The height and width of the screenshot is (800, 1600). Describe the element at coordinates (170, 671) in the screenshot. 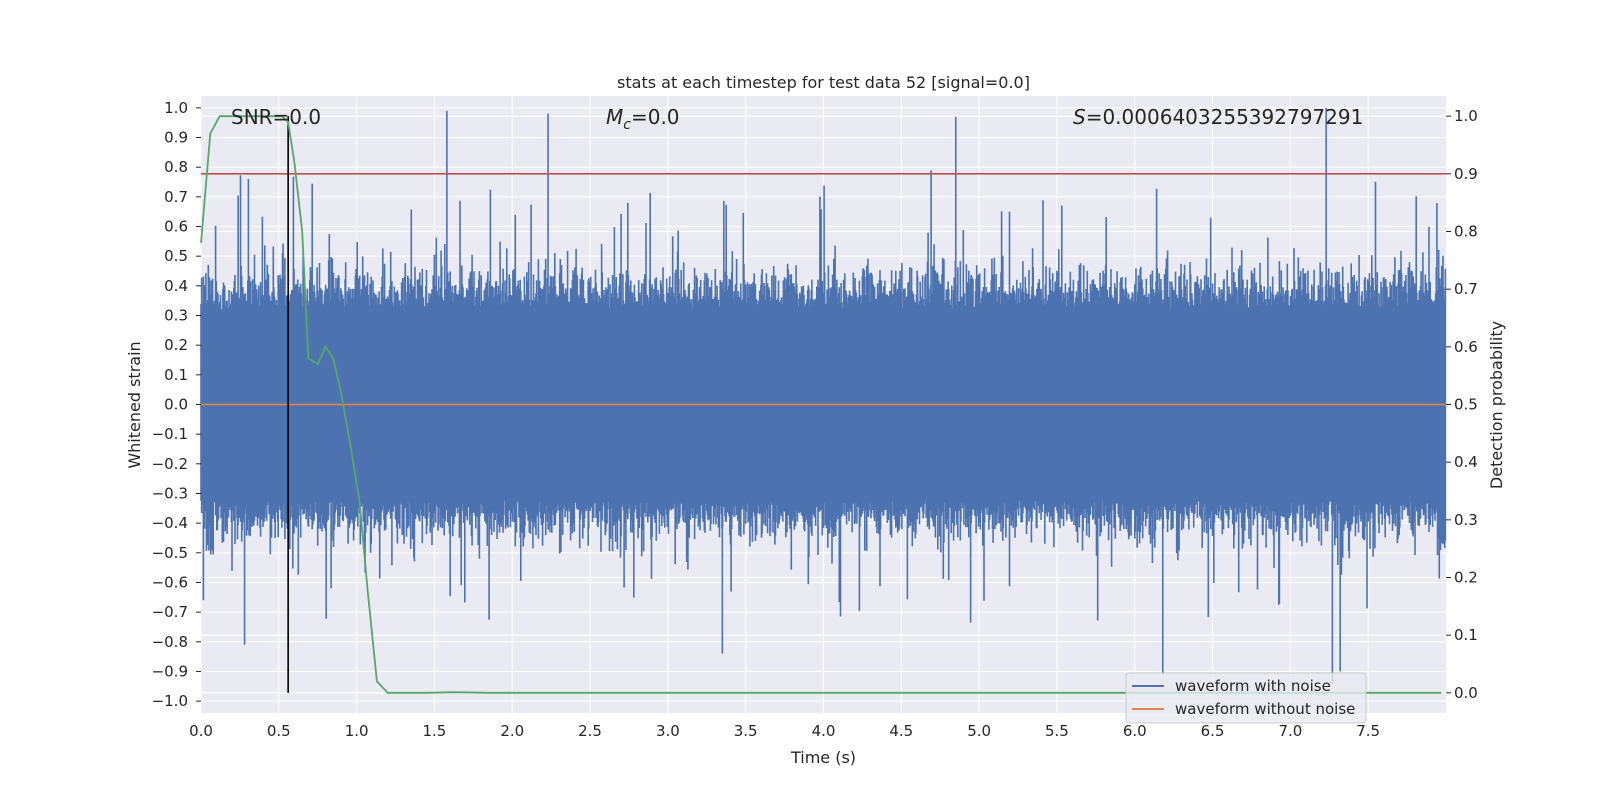

I see `y-tick-label: −0.9` at that location.